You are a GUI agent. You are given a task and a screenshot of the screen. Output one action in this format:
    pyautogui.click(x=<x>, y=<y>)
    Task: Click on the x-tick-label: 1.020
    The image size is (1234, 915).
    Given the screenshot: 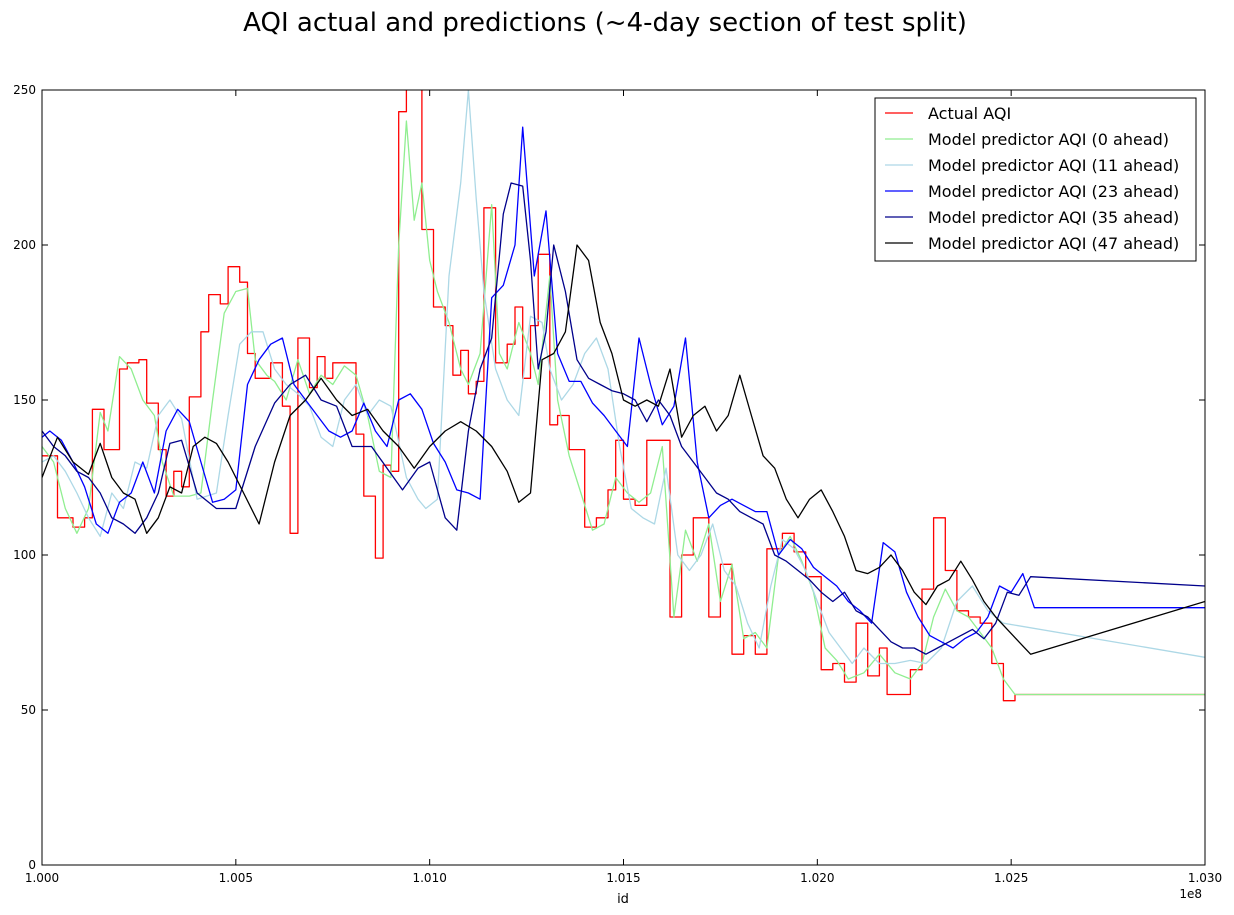 What is the action you would take?
    pyautogui.click(x=817, y=878)
    